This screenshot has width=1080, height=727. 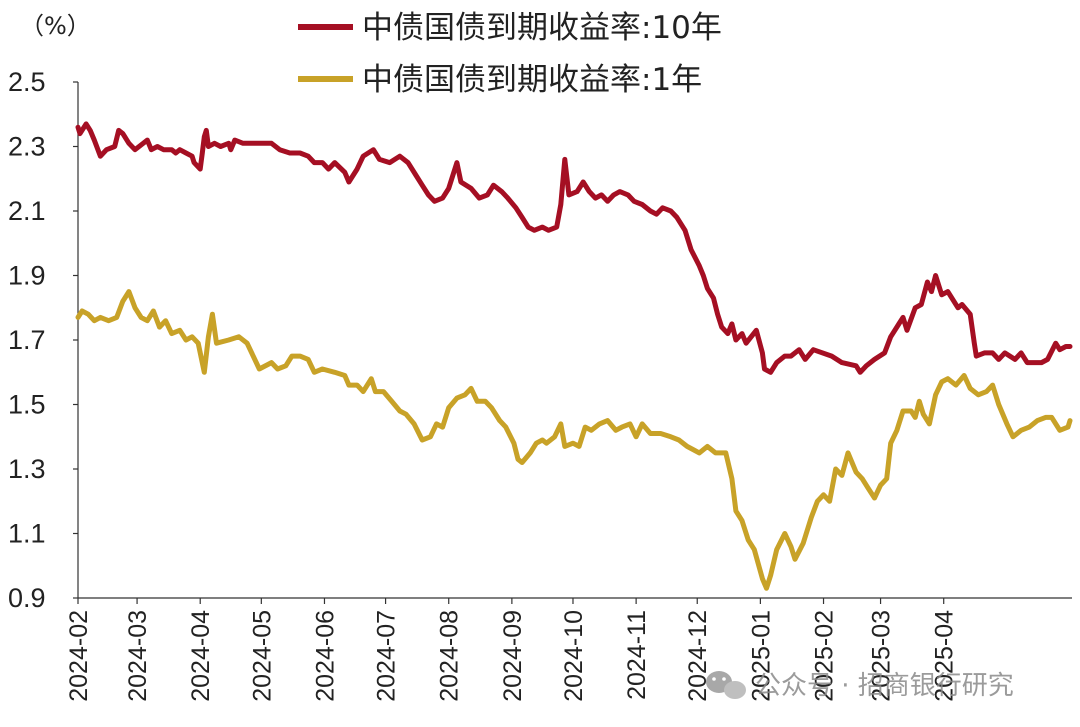 What do you see at coordinates (882, 656) in the screenshot?
I see `x-tick-label: 2025-03` at bounding box center [882, 656].